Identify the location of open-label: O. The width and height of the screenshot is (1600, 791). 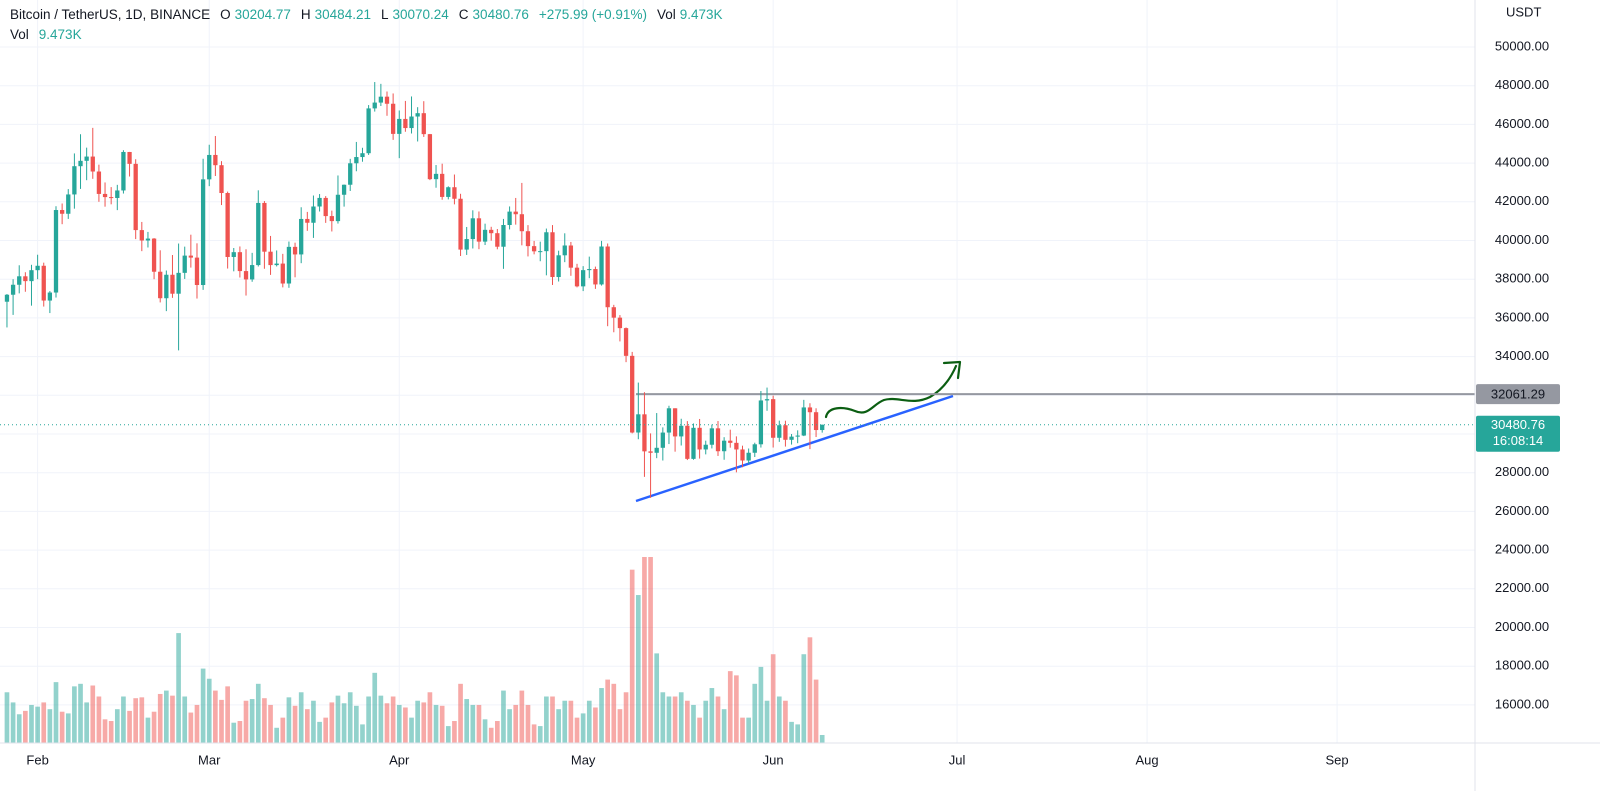
(225, 14).